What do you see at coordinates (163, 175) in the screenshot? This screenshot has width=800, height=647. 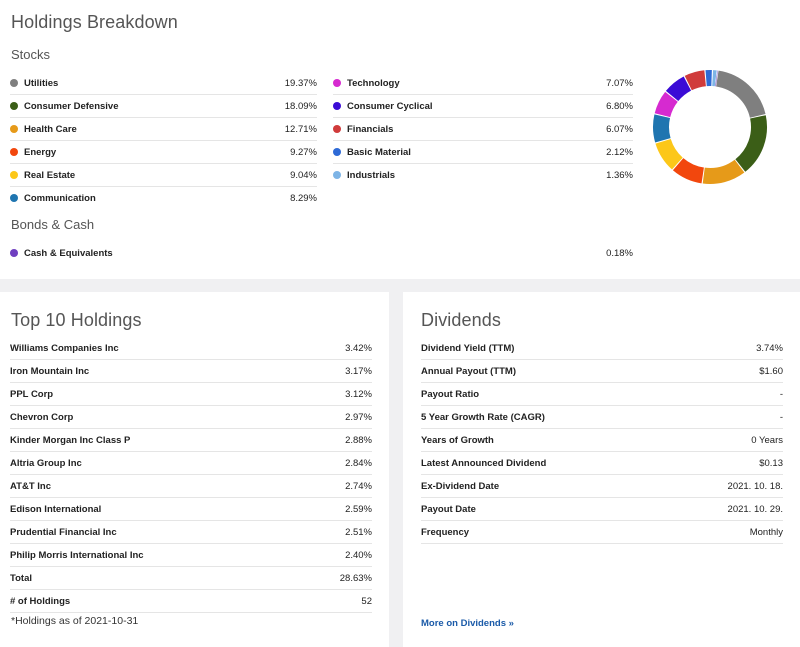 I see `sector-row-real-estate: Real Estate 9.04%` at bounding box center [163, 175].